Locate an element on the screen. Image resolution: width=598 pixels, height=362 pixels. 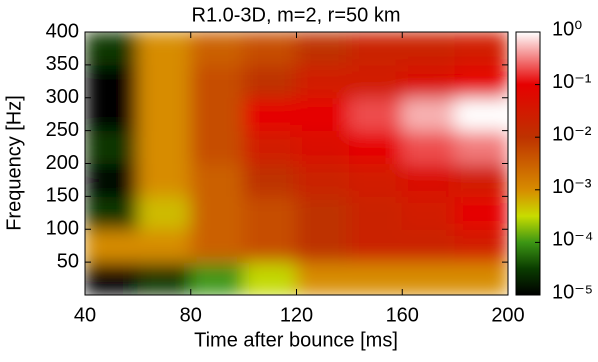
y-tick-label: 150 is located at coordinates (62, 196).